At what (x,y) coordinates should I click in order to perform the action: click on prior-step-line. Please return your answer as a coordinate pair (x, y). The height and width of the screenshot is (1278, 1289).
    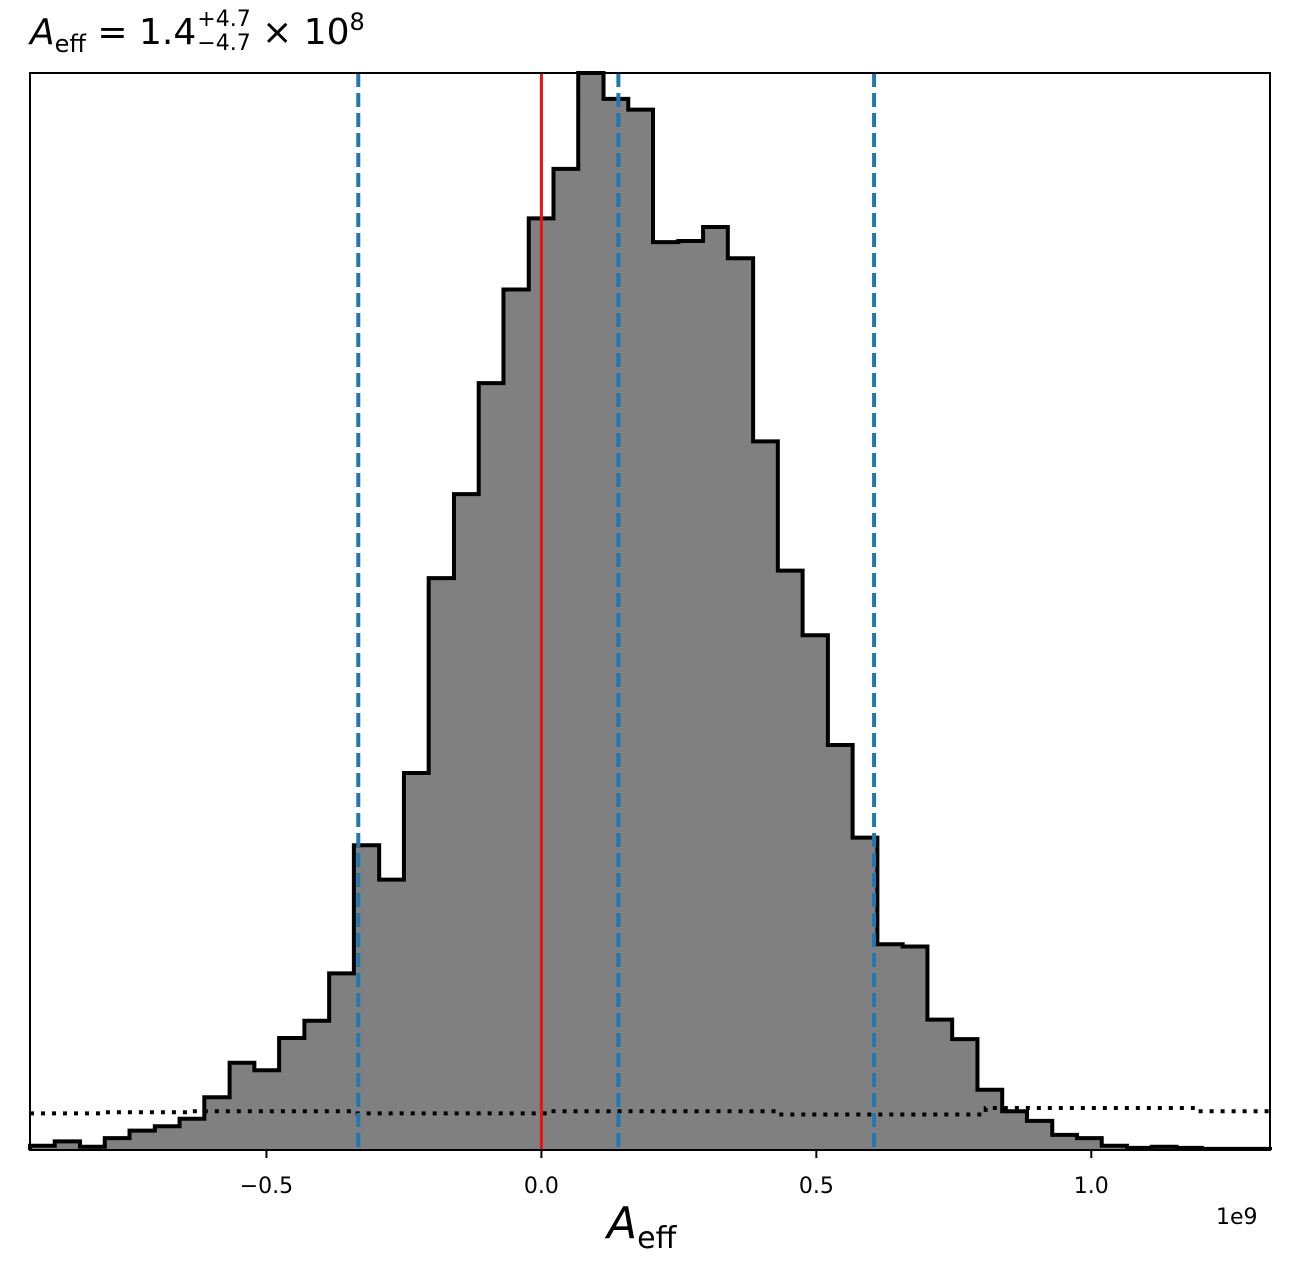
    Looking at the image, I should click on (650, 1111).